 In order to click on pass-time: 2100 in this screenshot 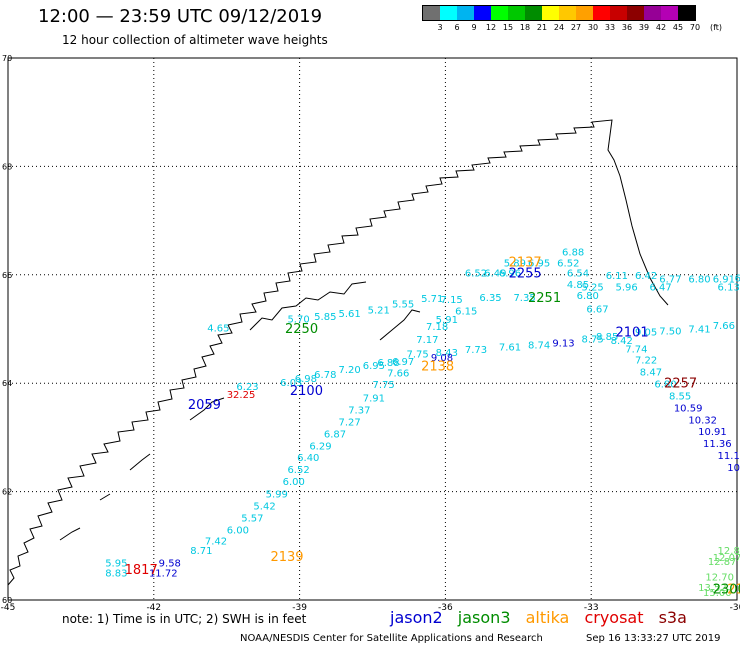, I will do `click(306, 391)`.